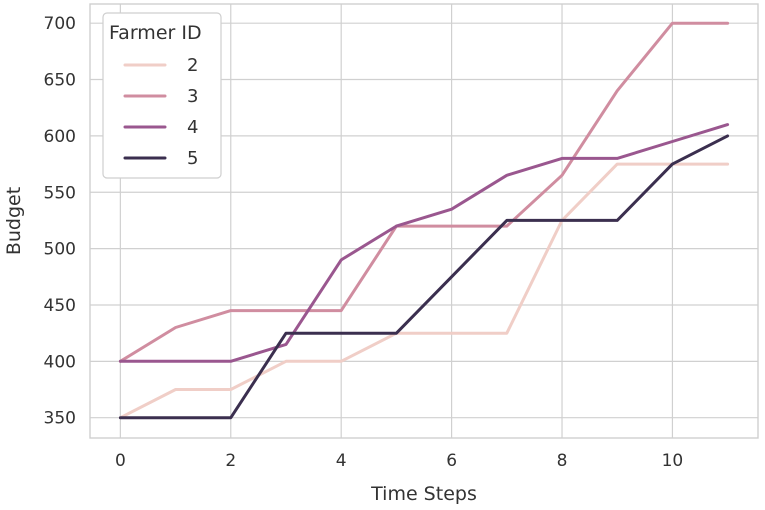 Image resolution: width=765 pixels, height=510 pixels. Describe the element at coordinates (60, 250) in the screenshot. I see `y-tick-label: 500` at that location.